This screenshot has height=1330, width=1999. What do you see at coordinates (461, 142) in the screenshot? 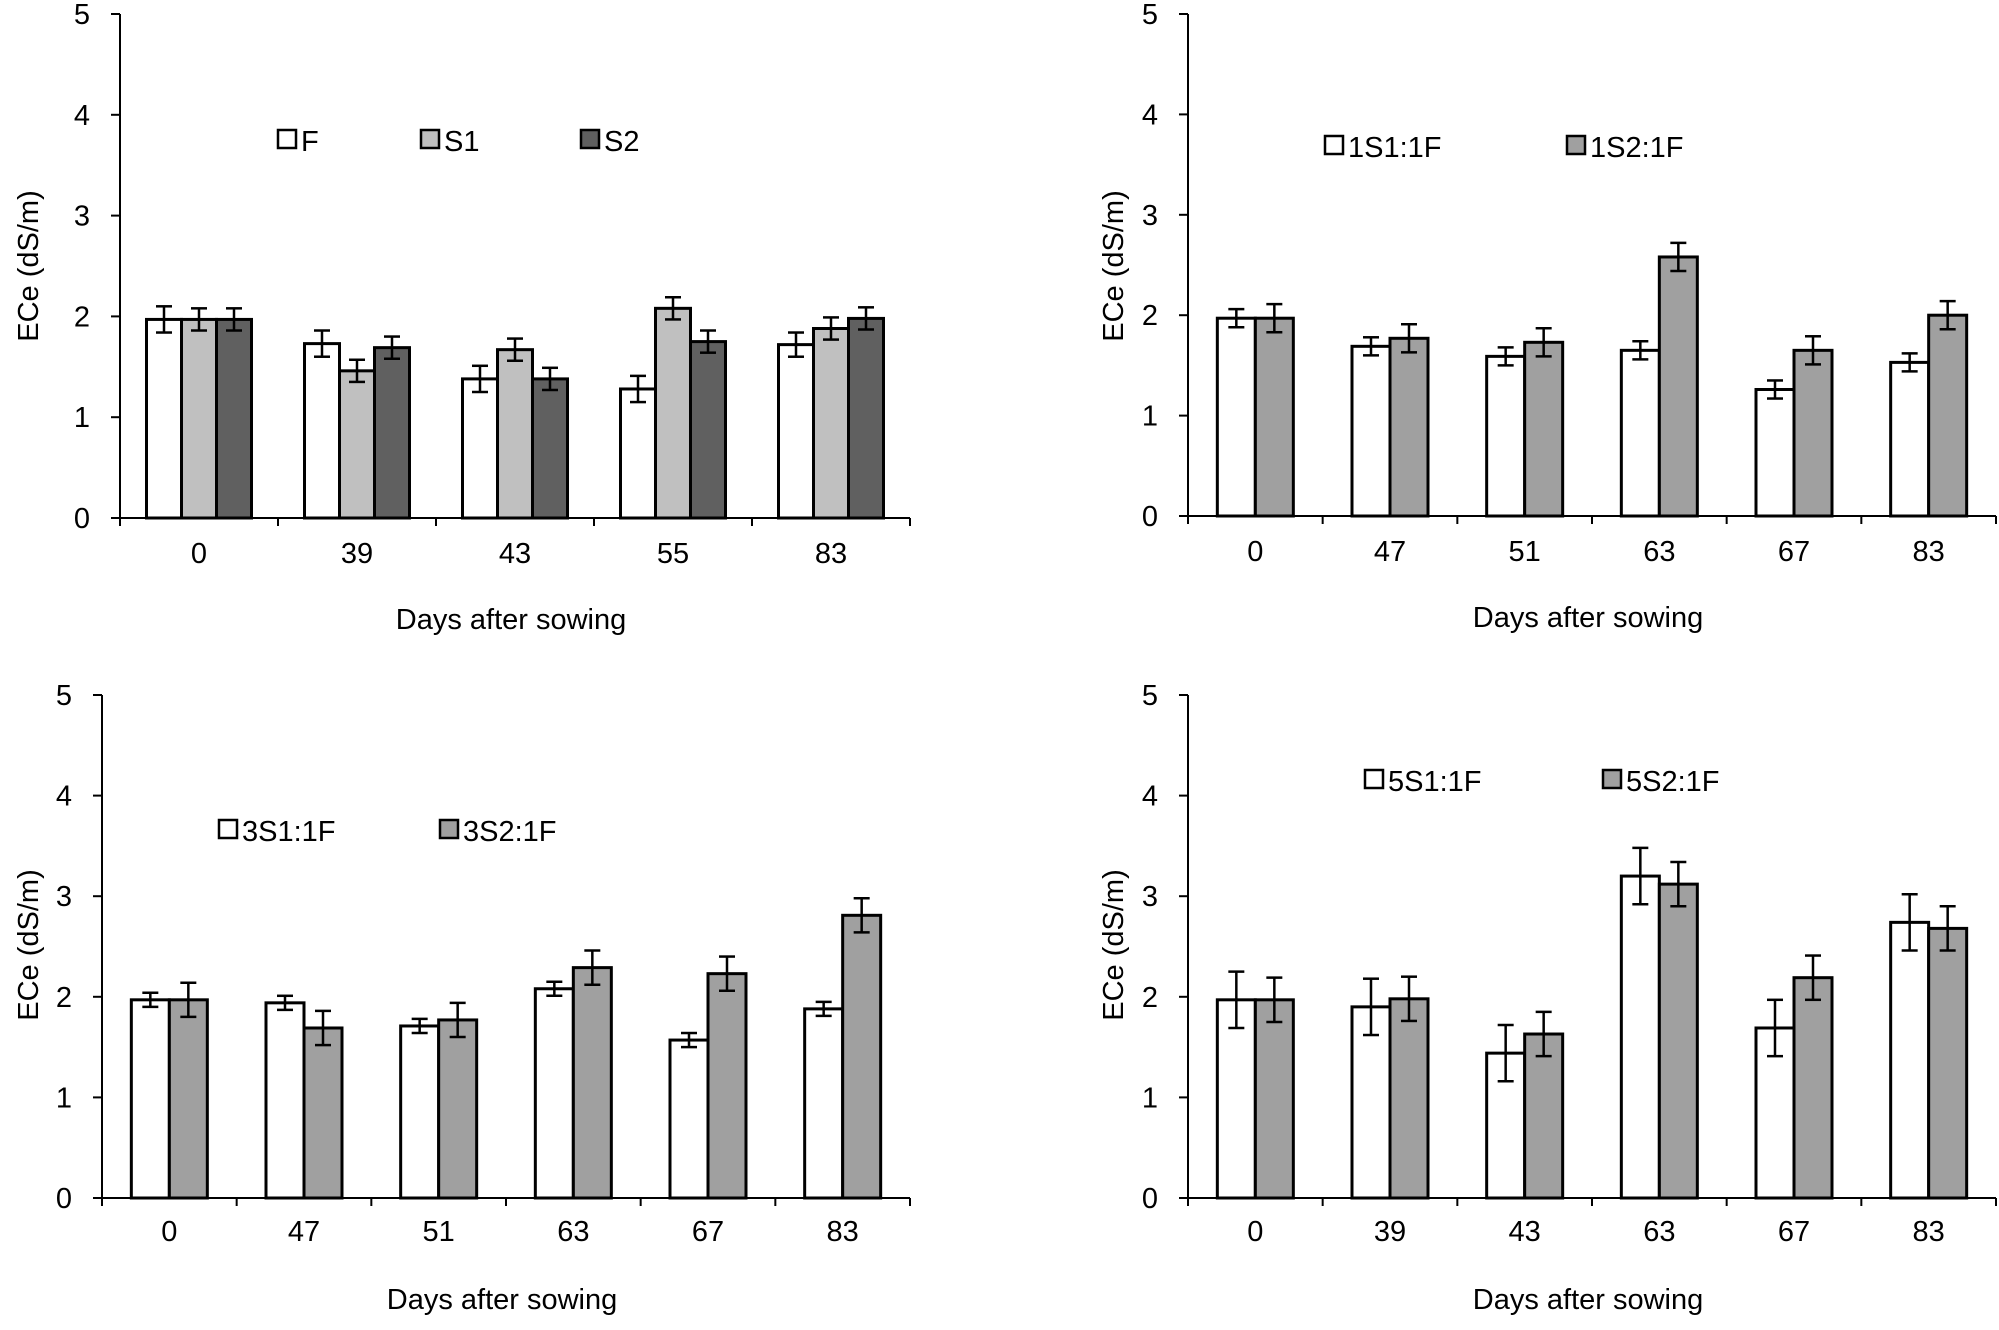
I see `legend-label: S1` at bounding box center [461, 142].